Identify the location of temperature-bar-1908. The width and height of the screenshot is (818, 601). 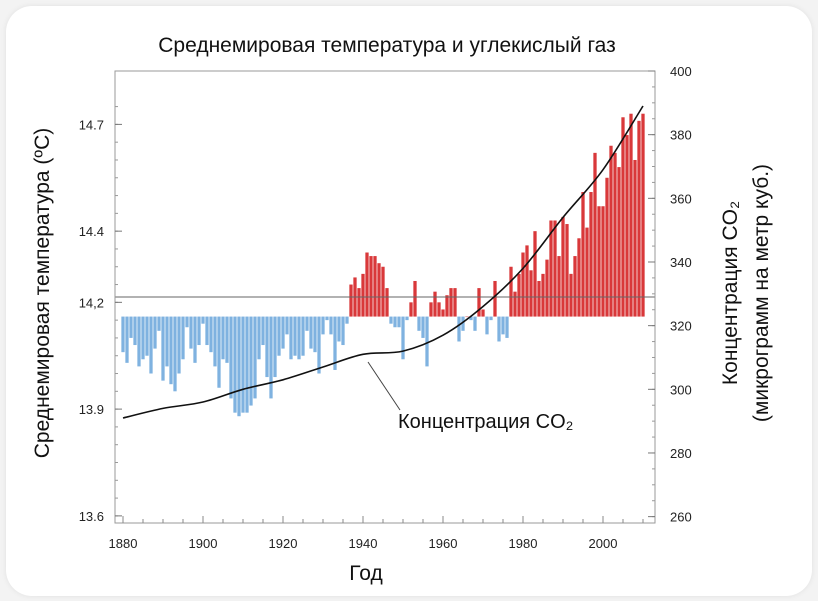
(235, 364).